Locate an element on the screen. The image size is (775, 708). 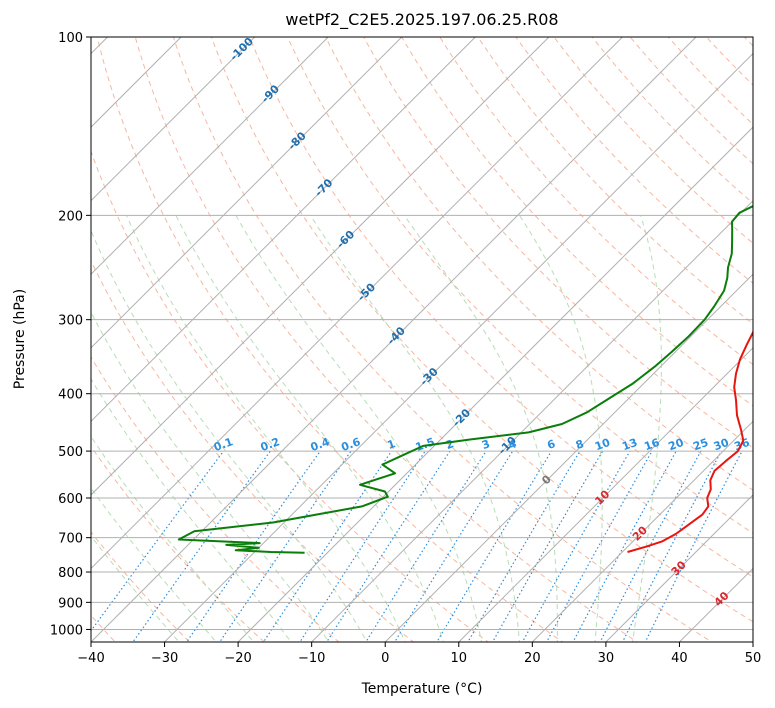
y-axis-title: Pressure (hPa) is located at coordinates (20, 339).